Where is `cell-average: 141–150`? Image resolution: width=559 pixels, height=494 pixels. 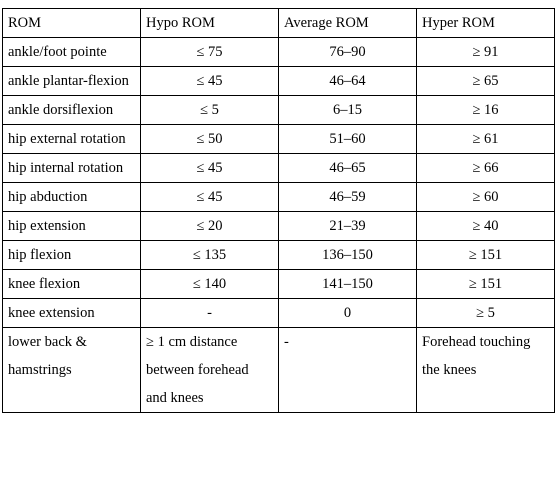 cell-average: 141–150 is located at coordinates (347, 284).